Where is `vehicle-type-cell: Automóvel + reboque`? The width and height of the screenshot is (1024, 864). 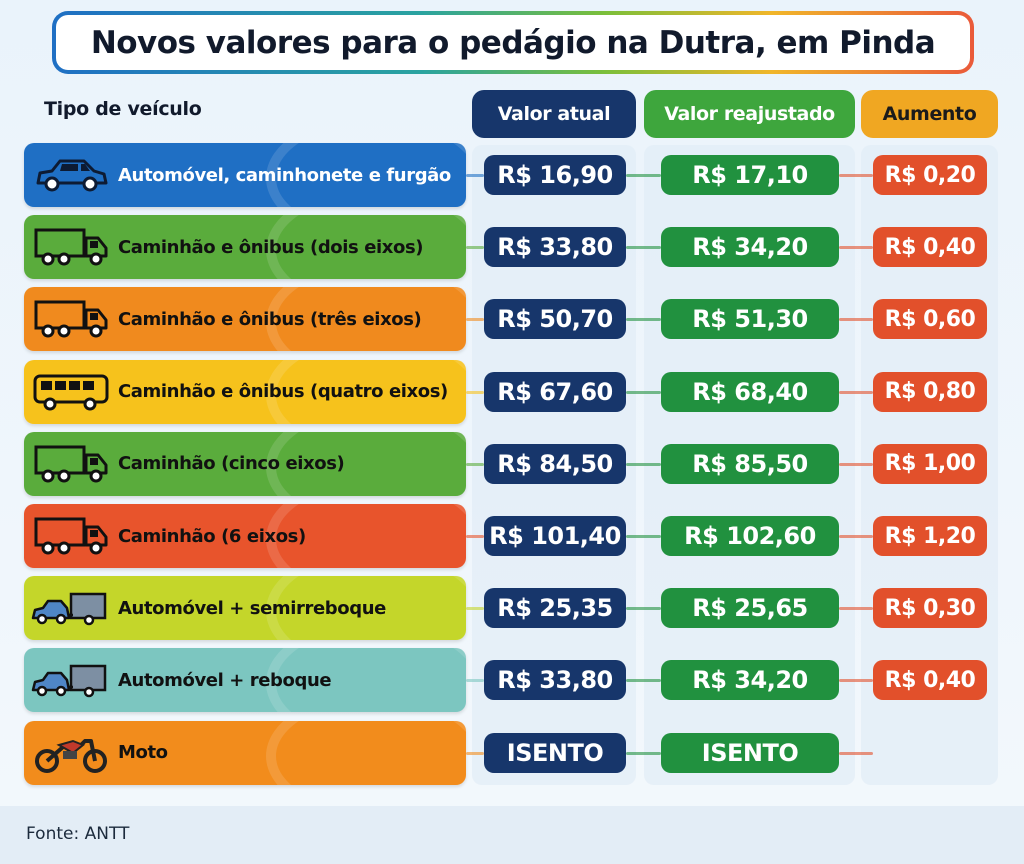 vehicle-type-cell: Automóvel + reboque is located at coordinates (245, 680).